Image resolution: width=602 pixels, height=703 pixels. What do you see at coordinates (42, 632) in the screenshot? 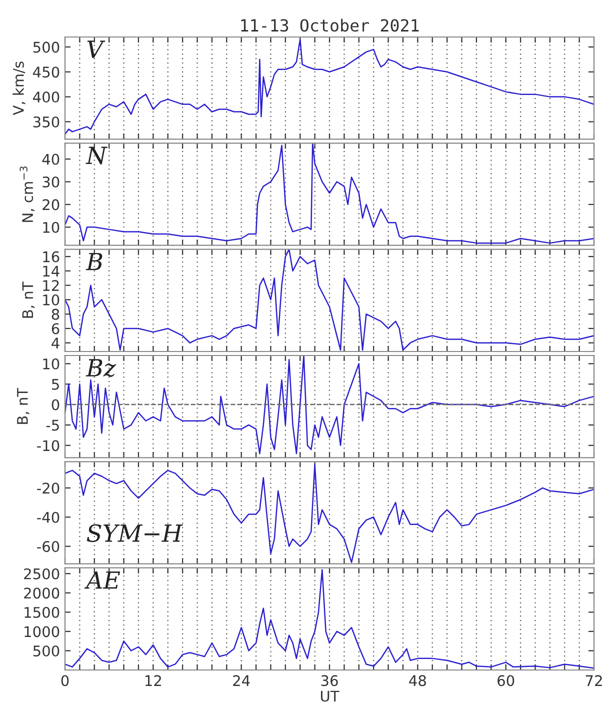
I see `y-tick-label: 1000` at bounding box center [42, 632].